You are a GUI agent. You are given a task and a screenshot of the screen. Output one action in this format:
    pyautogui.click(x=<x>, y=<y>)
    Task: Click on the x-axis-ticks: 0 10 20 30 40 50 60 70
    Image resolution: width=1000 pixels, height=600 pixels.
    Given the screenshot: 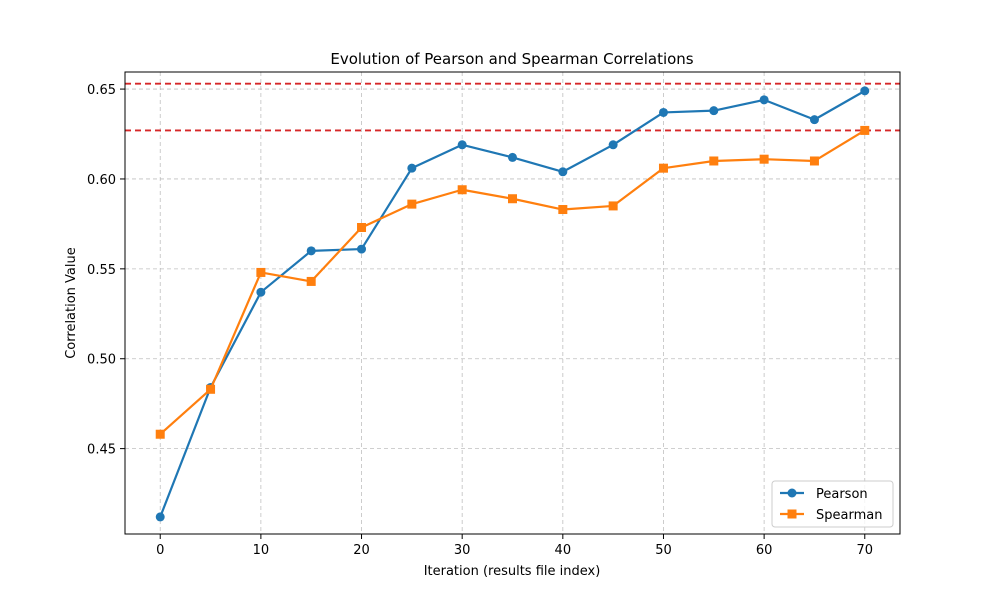 What is the action you would take?
    pyautogui.click(x=514, y=546)
    